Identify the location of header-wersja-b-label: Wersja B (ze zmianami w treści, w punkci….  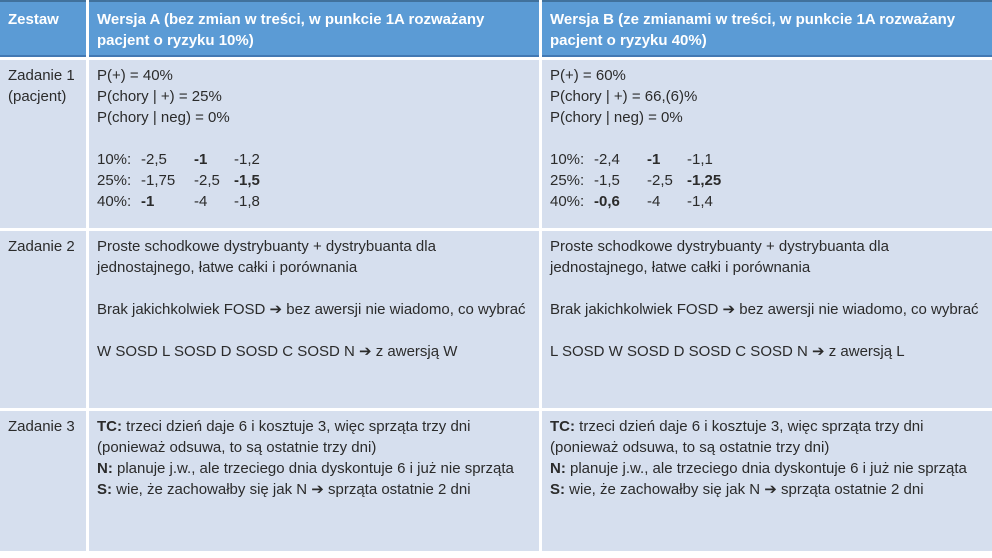
(753, 30).